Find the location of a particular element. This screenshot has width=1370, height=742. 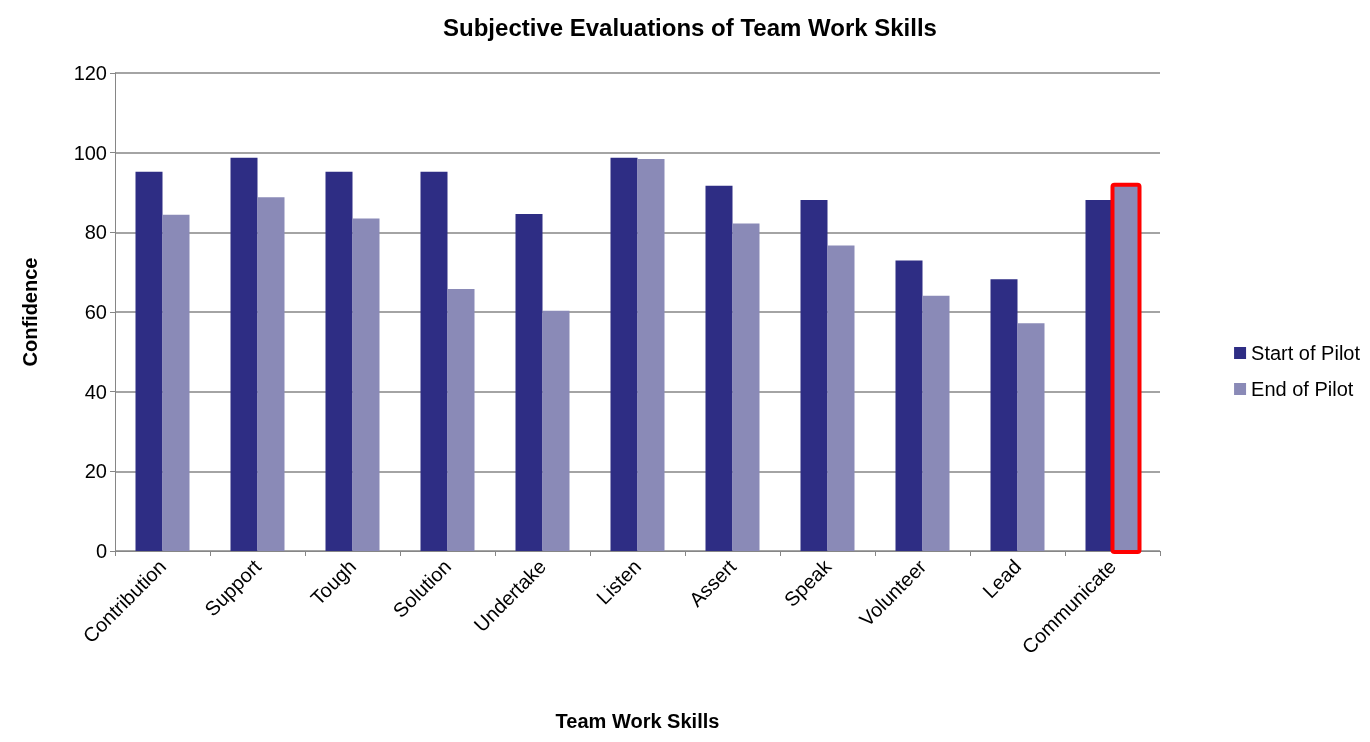

y-tick-label: 60 is located at coordinates (95, 312).